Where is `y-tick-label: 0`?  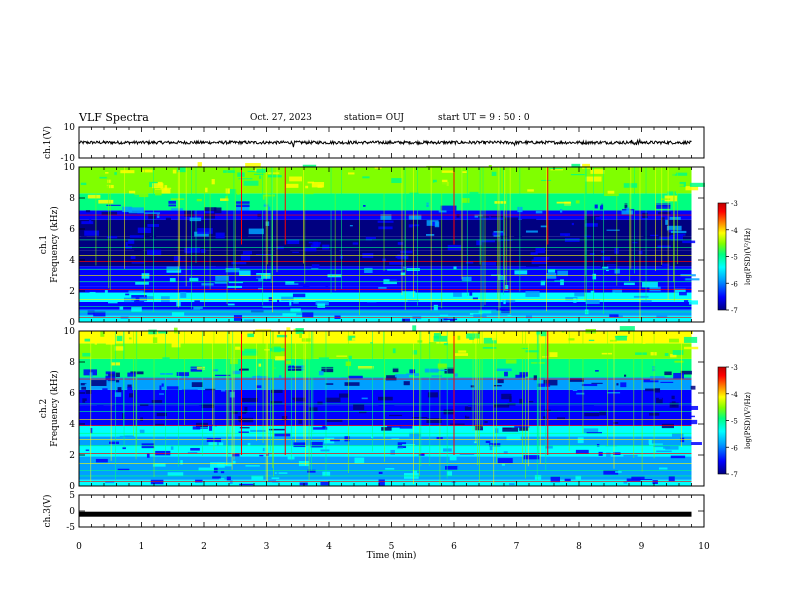 y-tick-label: 0 is located at coordinates (72, 323).